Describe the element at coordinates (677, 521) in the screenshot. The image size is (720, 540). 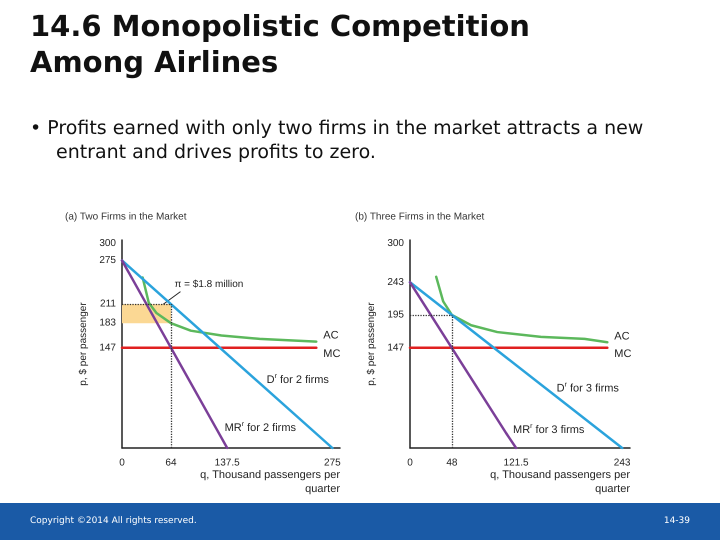
I see `text: 14-39` at that location.